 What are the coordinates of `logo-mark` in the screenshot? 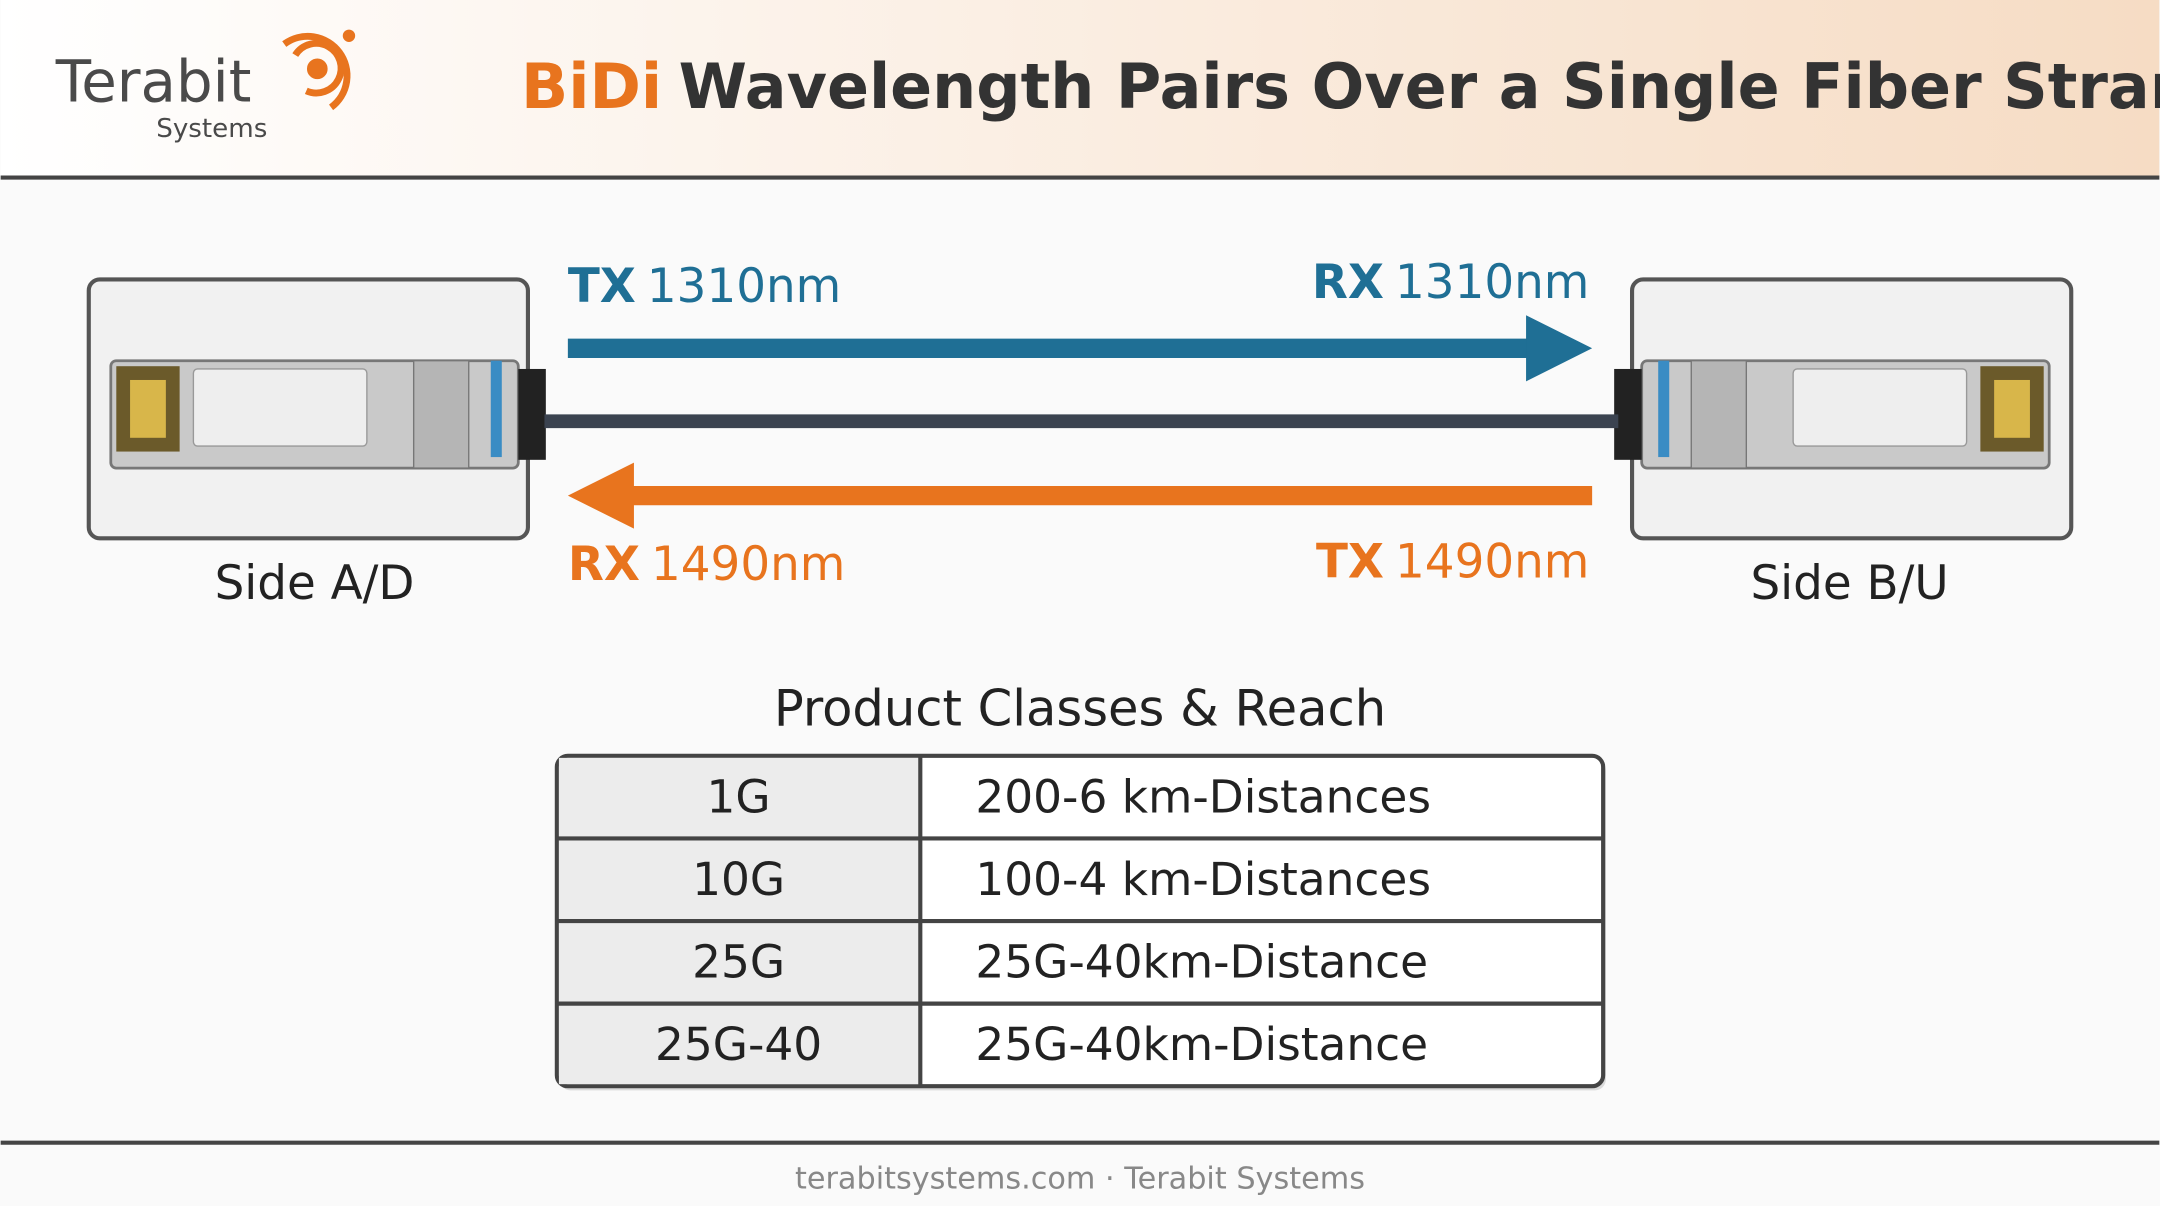 It's located at (319, 70).